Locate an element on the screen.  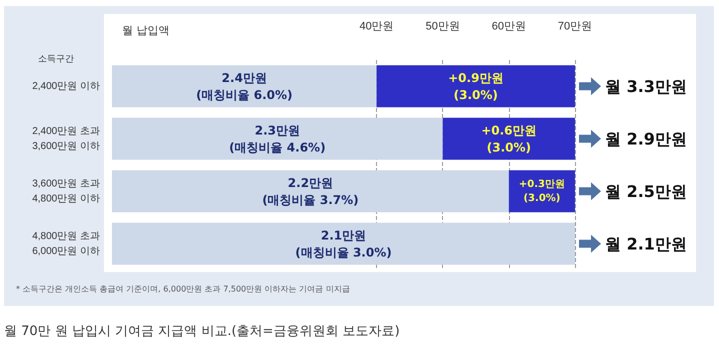
y-axis-title: 소득구간 is located at coordinates (56, 59).